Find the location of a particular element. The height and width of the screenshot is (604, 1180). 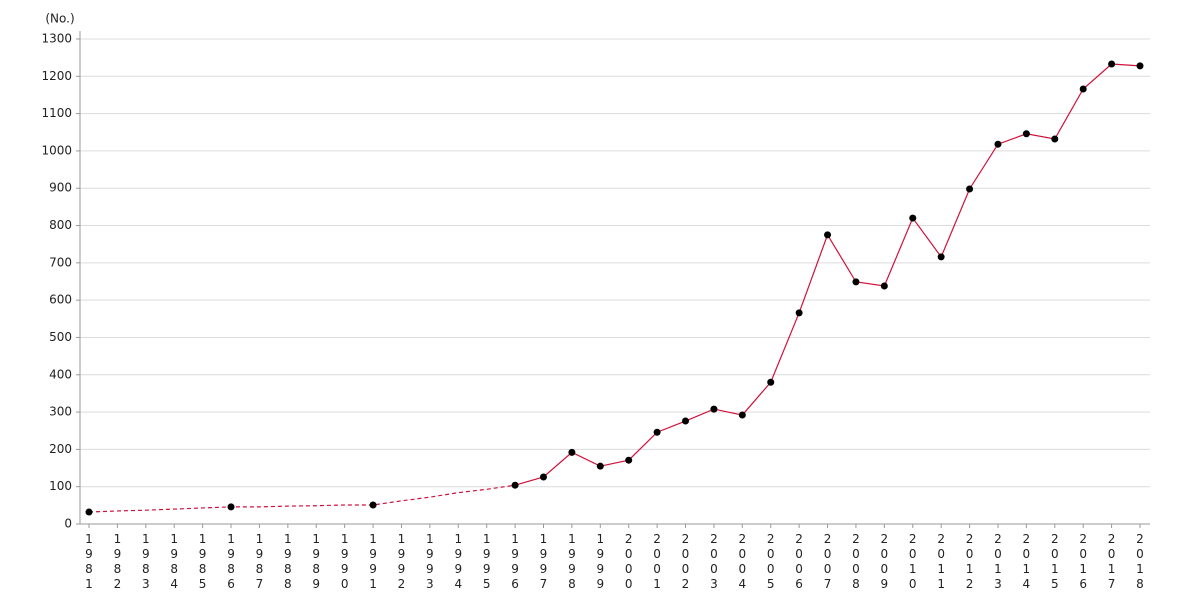

x-tick-label: 2015 is located at coordinates (1055, 562).